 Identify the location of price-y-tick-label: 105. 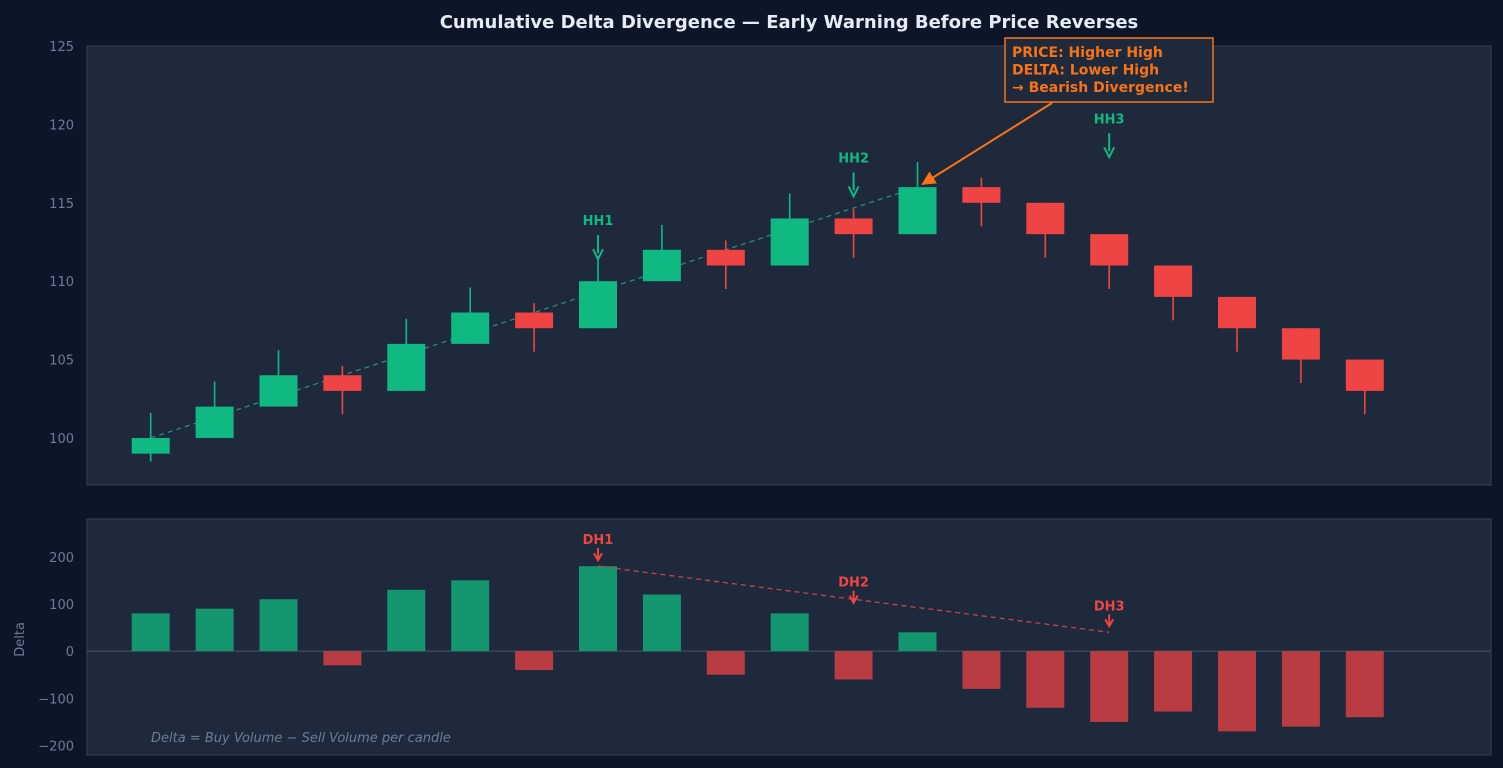
(61, 361).